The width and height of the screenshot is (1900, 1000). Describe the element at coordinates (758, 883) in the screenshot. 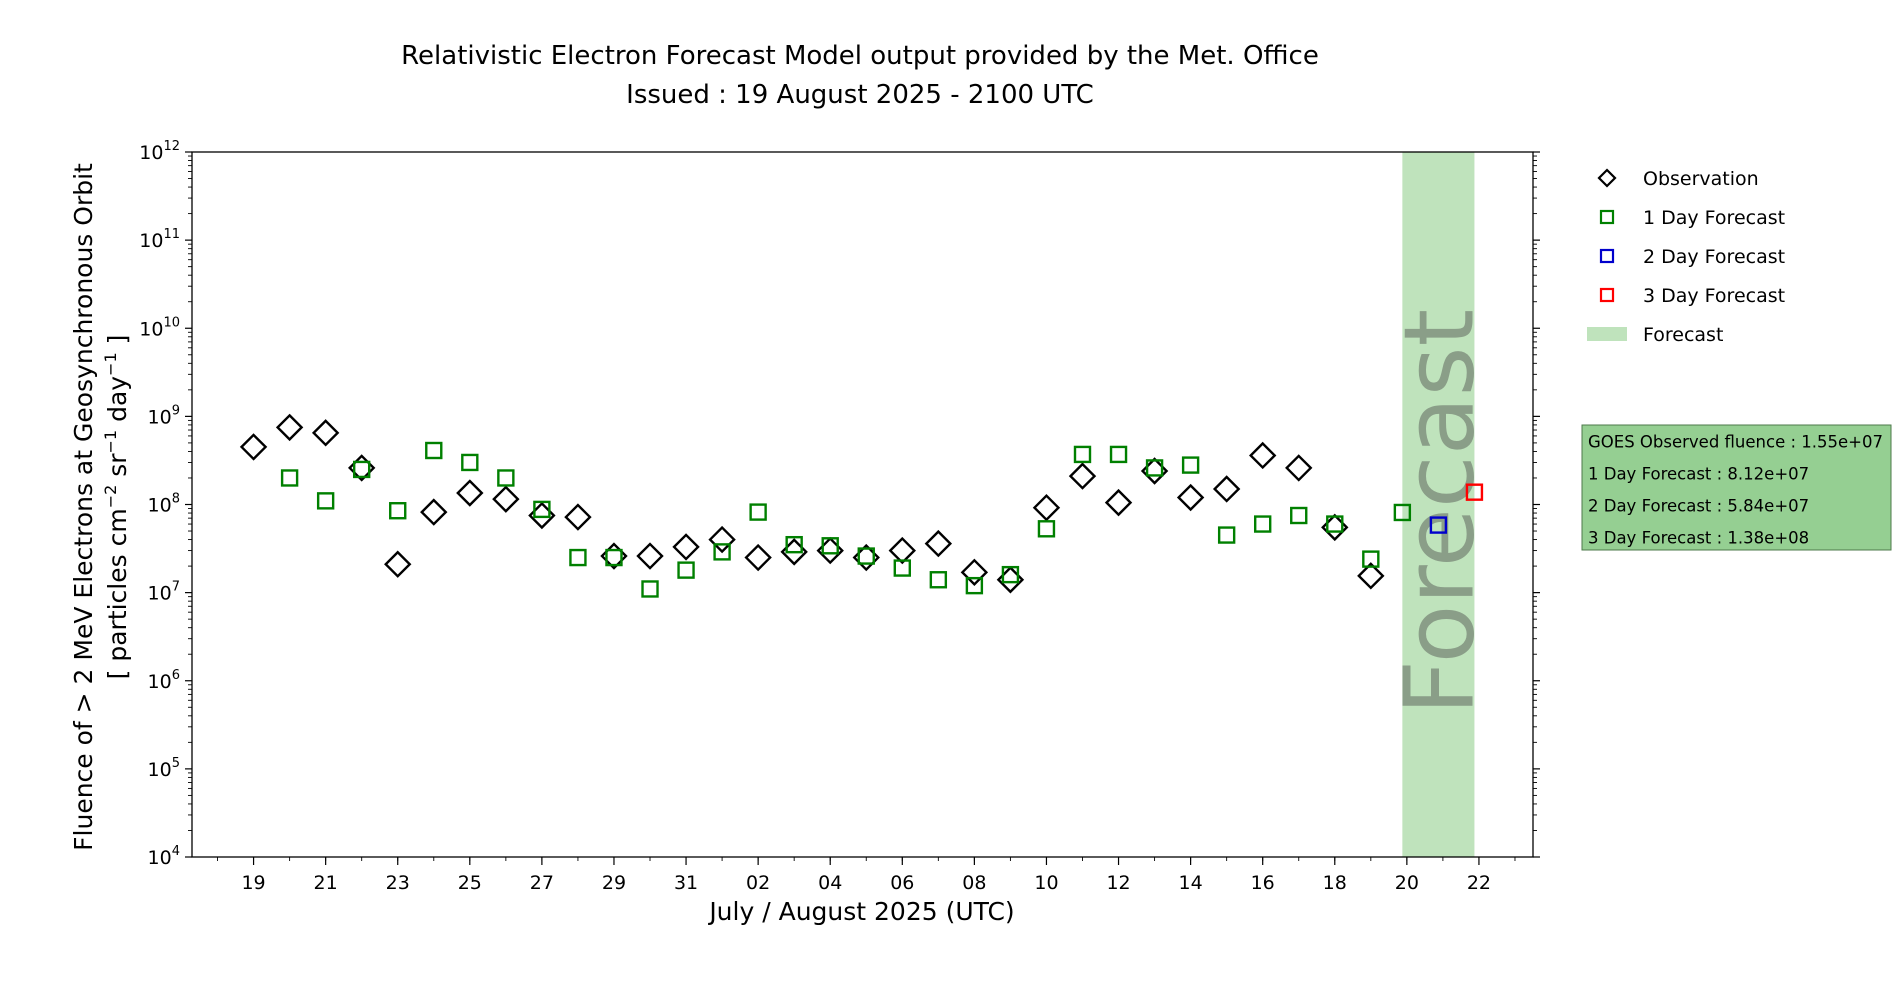

I see `x-tick-label: 02` at that location.